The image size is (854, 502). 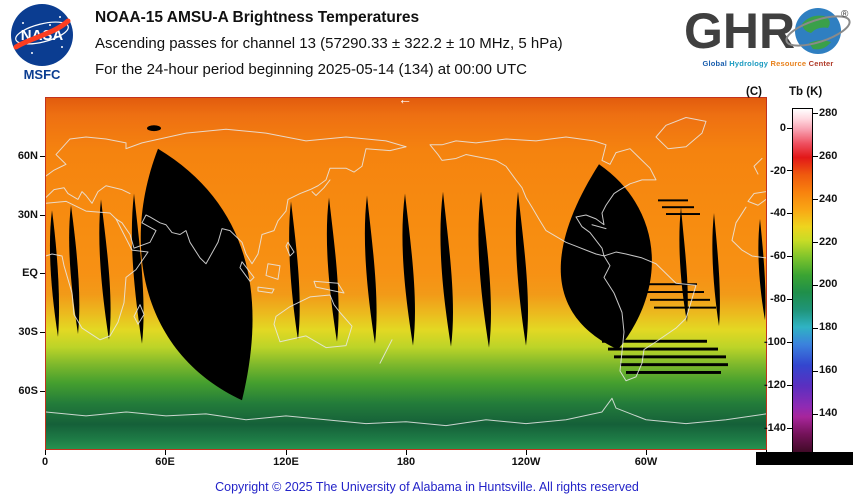 What do you see at coordinates (45, 462) in the screenshot?
I see `x-axis-label: 0` at bounding box center [45, 462].